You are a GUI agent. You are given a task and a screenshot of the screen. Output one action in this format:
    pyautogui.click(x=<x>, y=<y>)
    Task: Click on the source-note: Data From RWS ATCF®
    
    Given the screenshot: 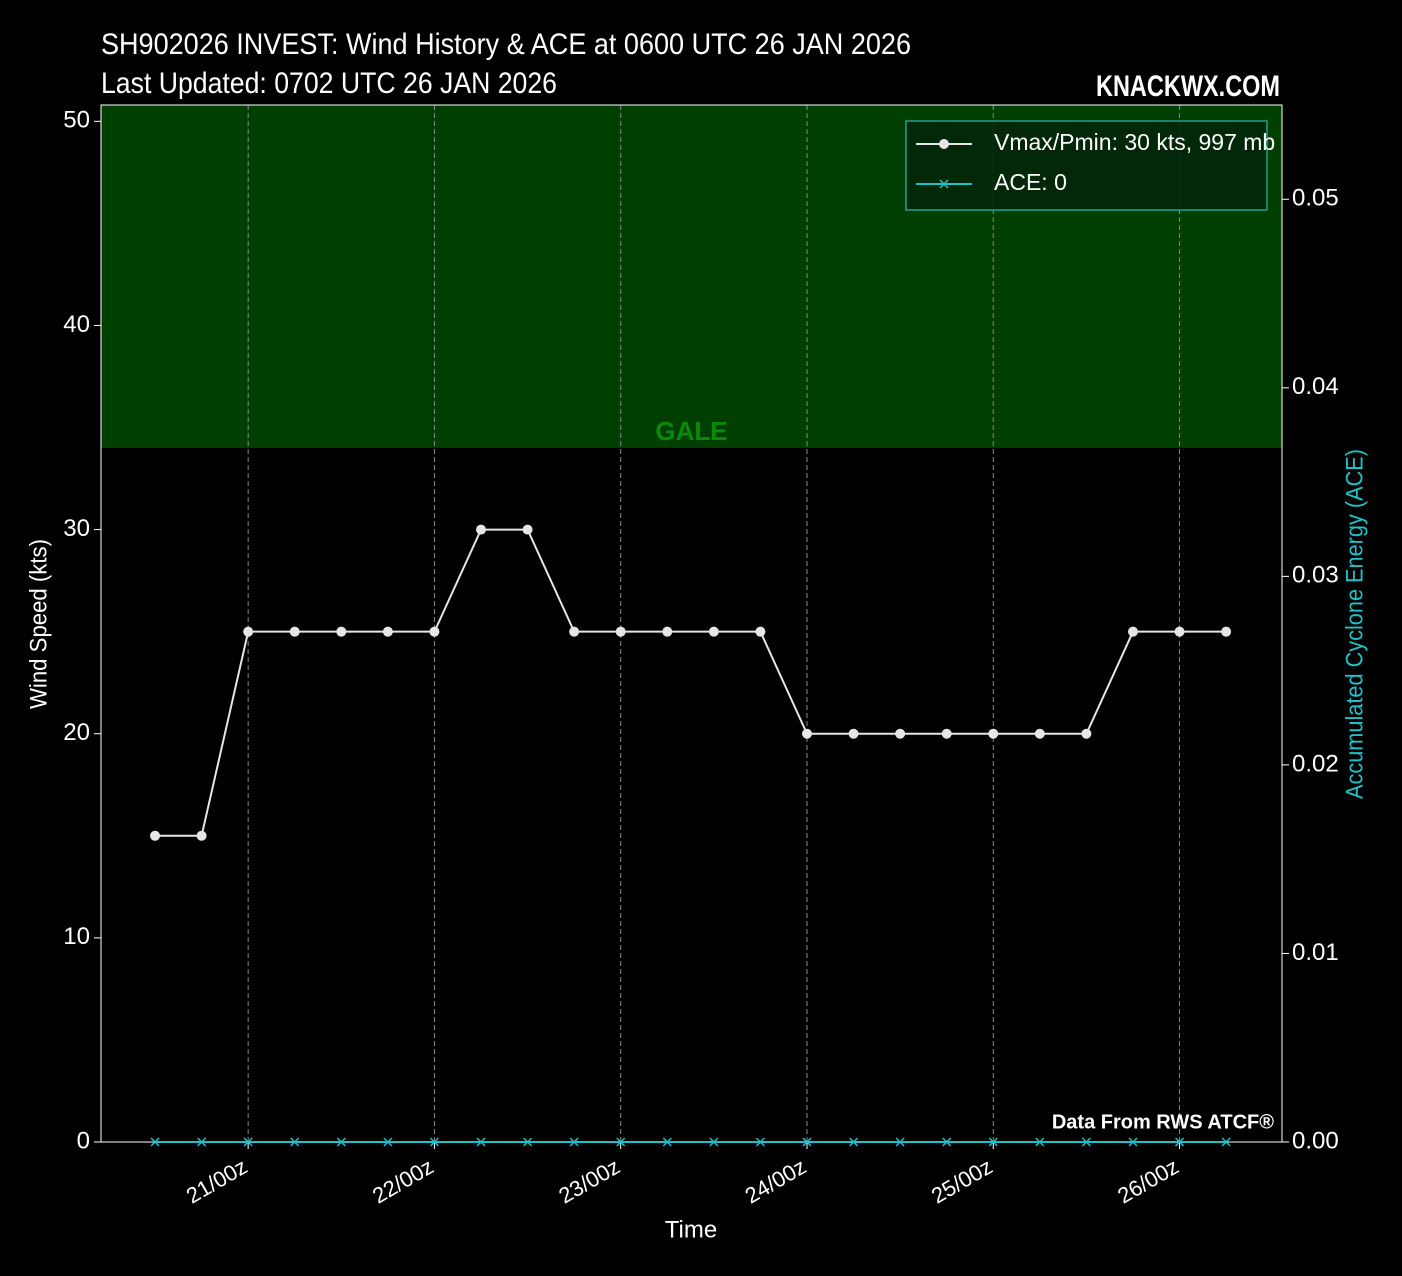 What is the action you would take?
    pyautogui.click(x=1163, y=1122)
    